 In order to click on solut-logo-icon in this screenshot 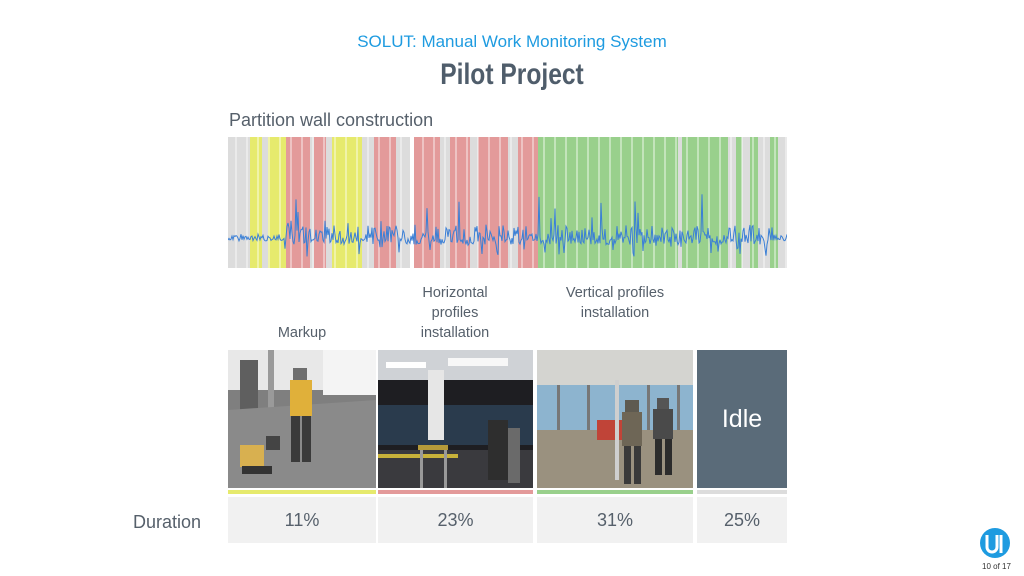, I will do `click(995, 543)`.